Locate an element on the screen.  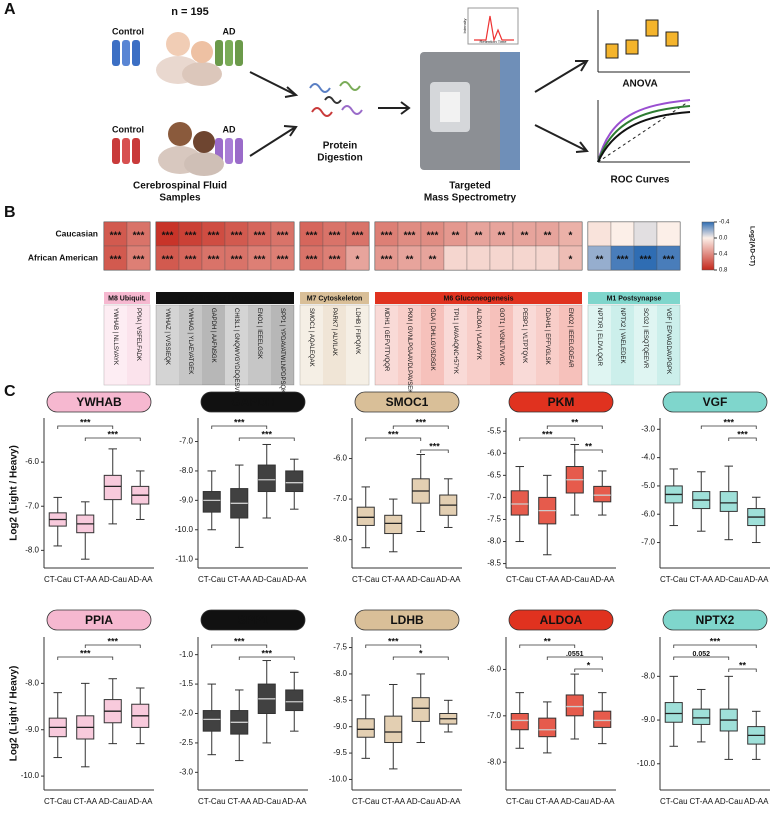
y-tick-label: -10.0 is located at coordinates (338, 779).